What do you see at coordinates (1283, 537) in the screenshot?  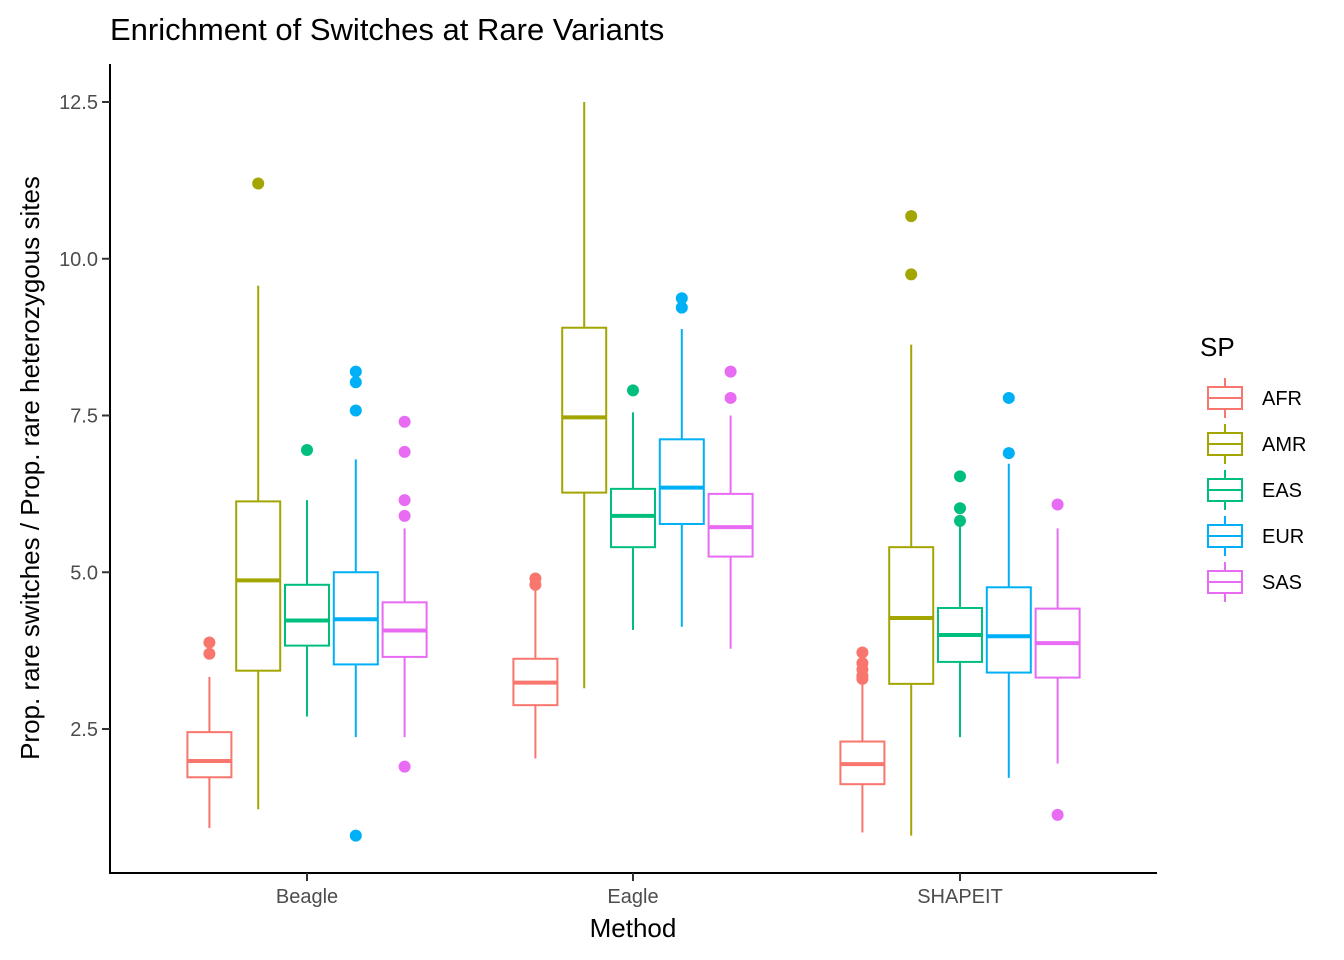 I see `legend-label: EUR` at bounding box center [1283, 537].